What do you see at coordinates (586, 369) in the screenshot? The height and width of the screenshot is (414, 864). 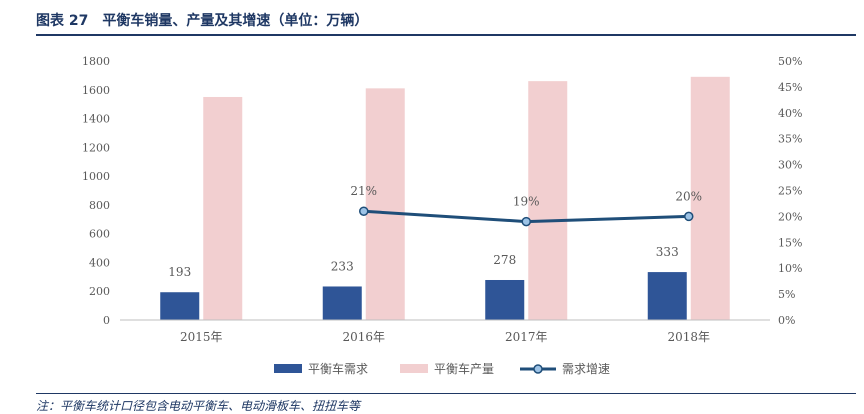 I see `legend-growth-label: 需求增速` at bounding box center [586, 369].